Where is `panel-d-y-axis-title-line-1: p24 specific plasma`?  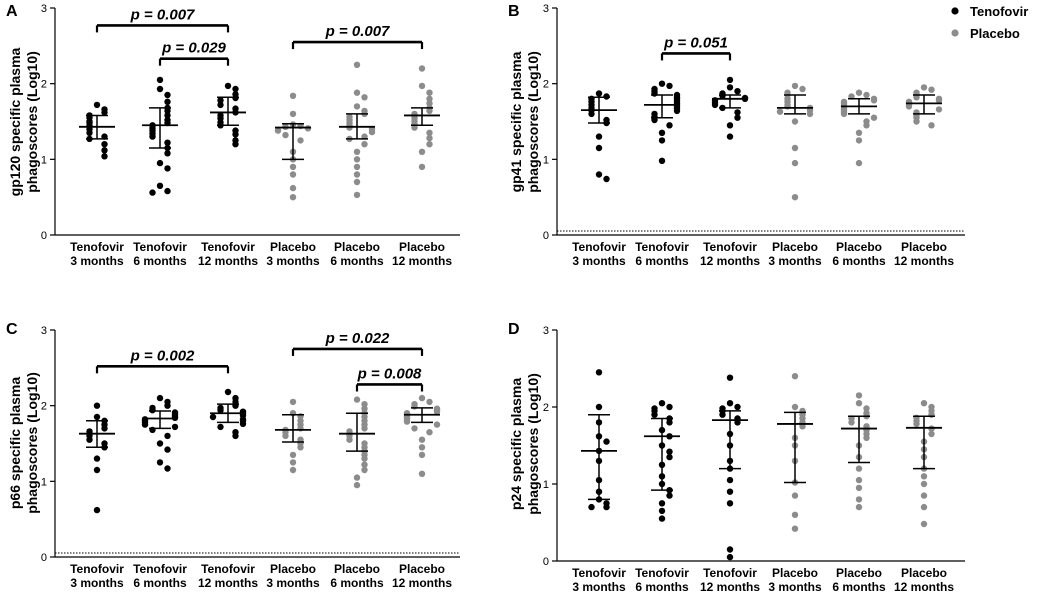
panel-d-y-axis-title-line-1: p24 specific plasma is located at coordinates (516, 444).